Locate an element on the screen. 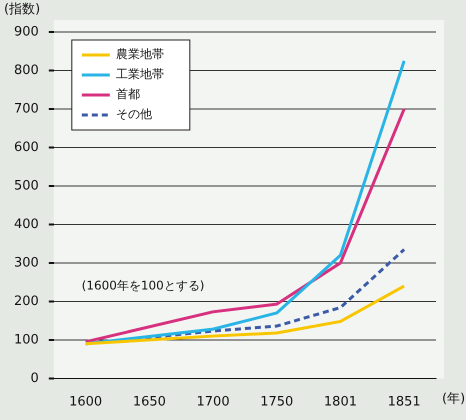 The image size is (466, 420). y-tick-label: 800 is located at coordinates (26, 70).